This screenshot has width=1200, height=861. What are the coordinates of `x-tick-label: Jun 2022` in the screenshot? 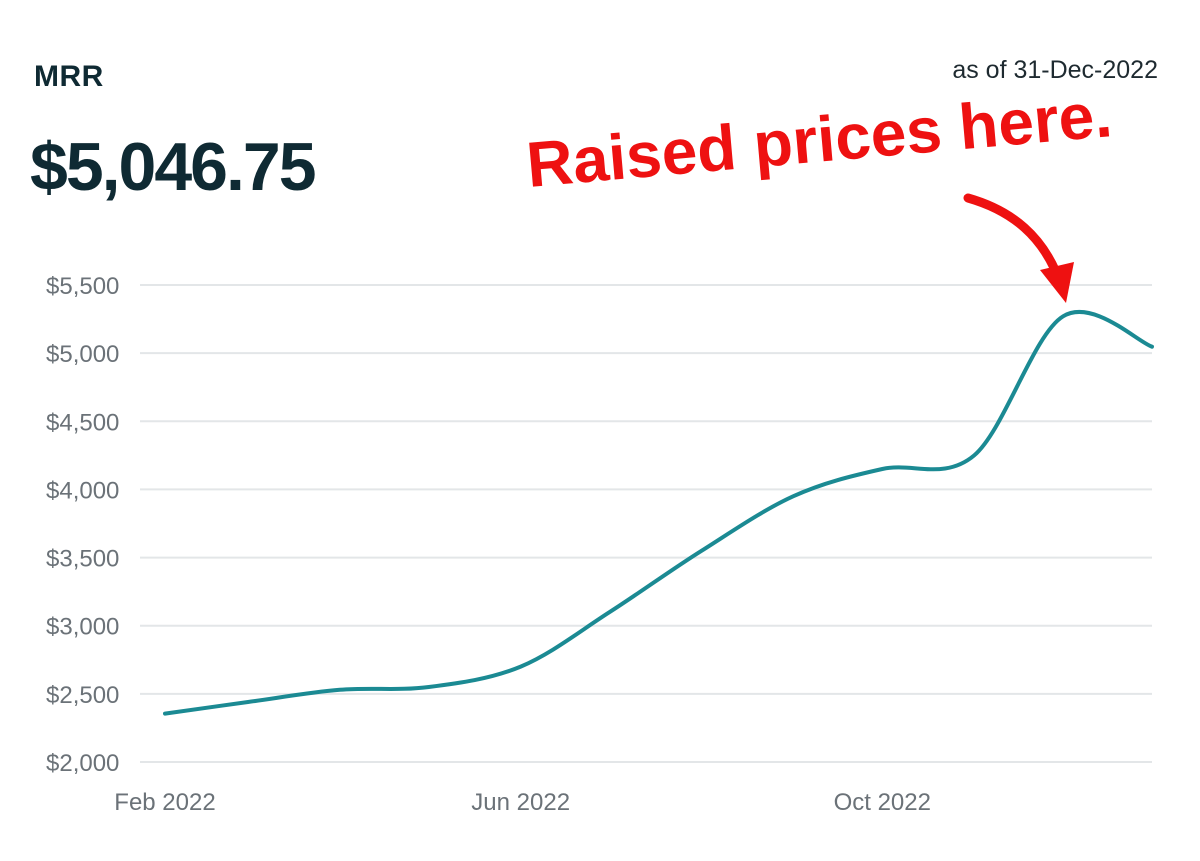 It's located at (520, 802).